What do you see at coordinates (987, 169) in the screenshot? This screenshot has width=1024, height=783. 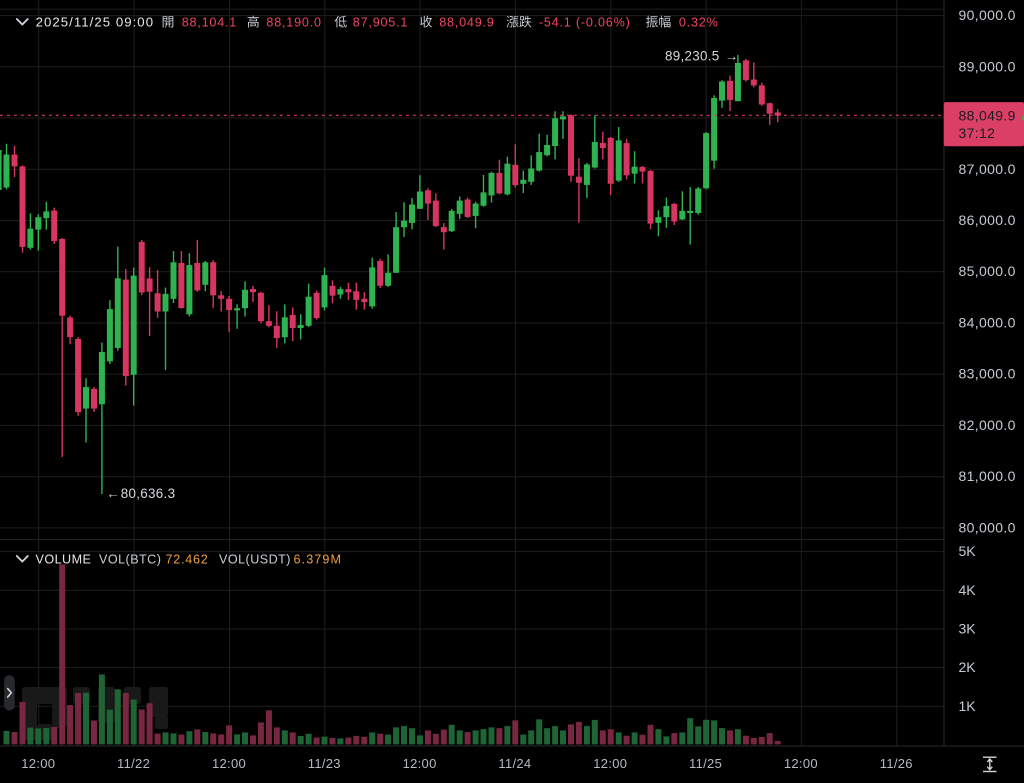 I see `svg-text: 87,000.0` at bounding box center [987, 169].